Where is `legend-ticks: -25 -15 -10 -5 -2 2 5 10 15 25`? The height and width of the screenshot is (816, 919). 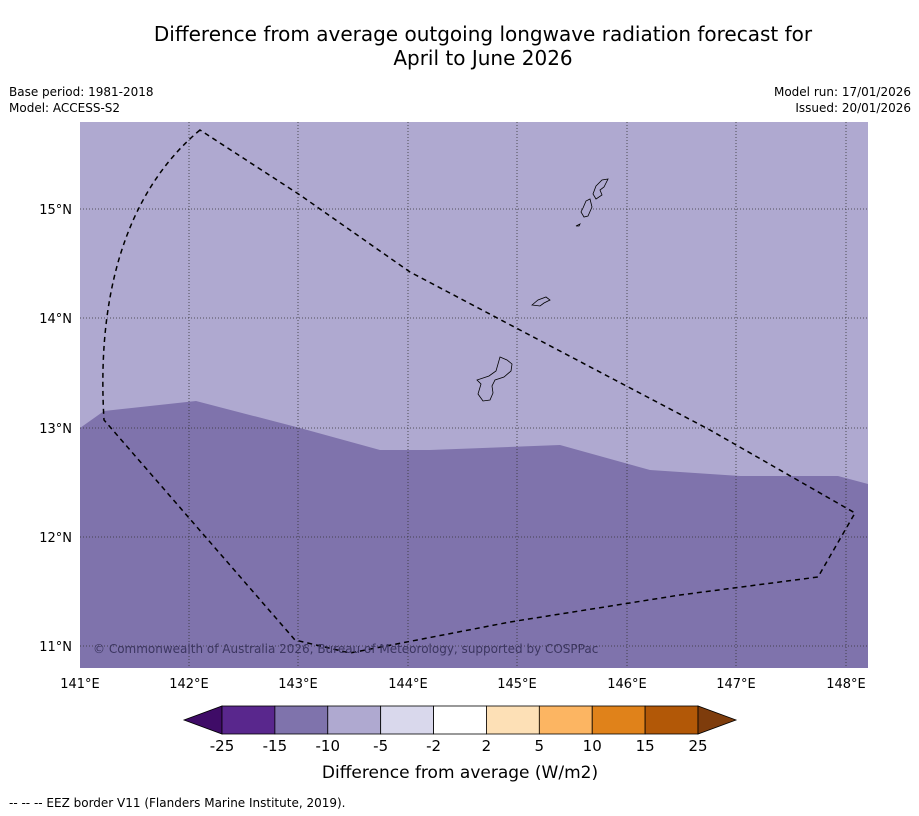 legend-ticks: -25 -15 -10 -5 -2 2 5 10 15 25 is located at coordinates (459, 746).